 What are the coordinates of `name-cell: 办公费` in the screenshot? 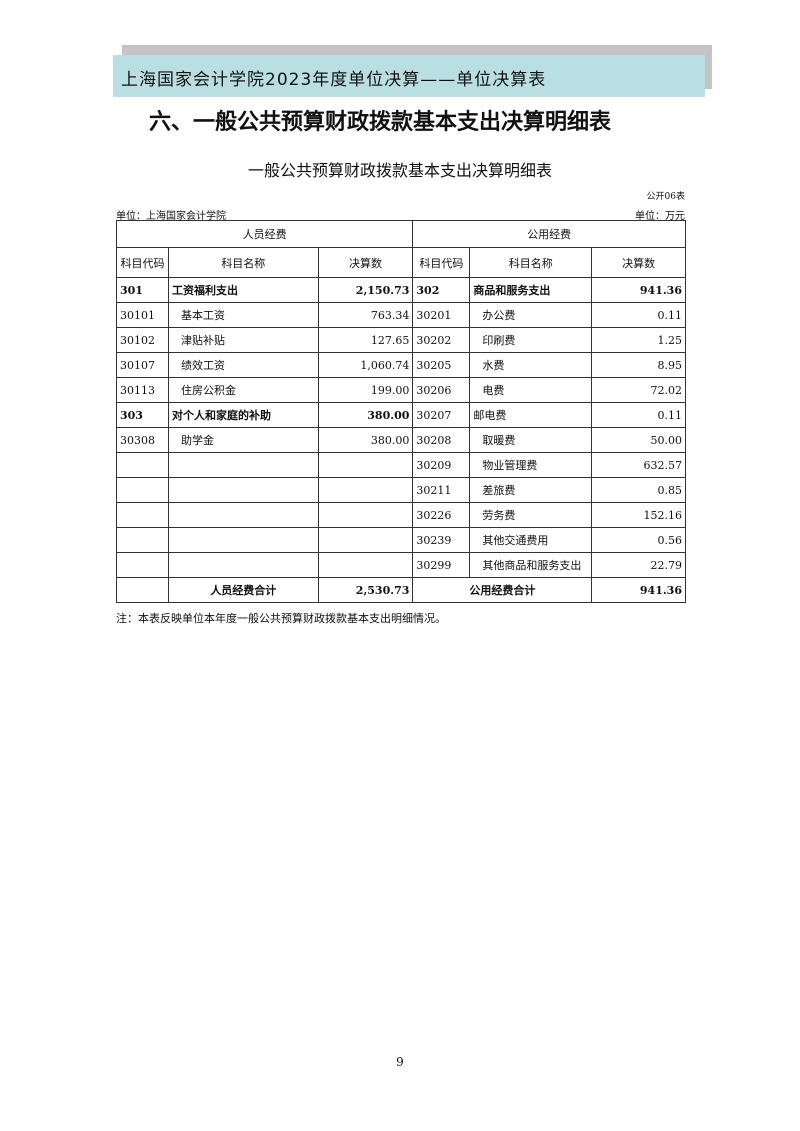 It's located at (531, 315).